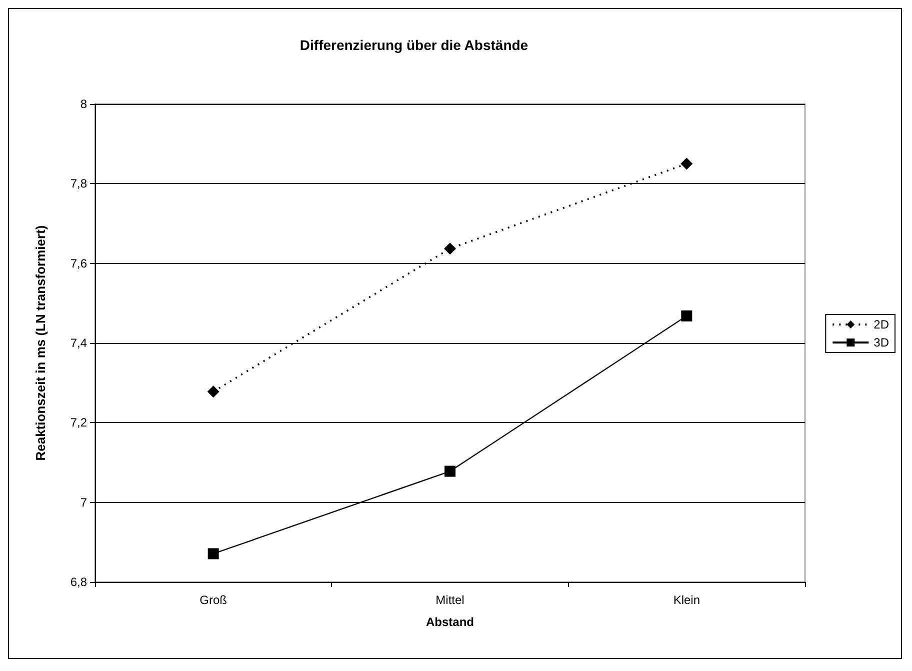 The width and height of the screenshot is (912, 671). What do you see at coordinates (686, 600) in the screenshot?
I see `x-tick-label: Klein` at bounding box center [686, 600].